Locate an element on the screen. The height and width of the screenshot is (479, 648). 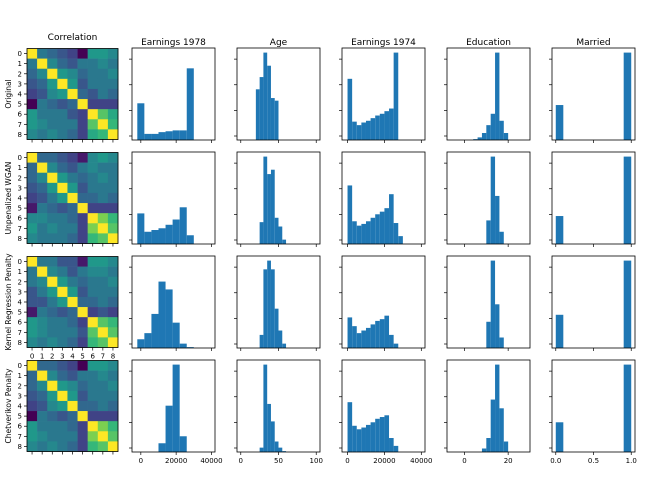
heatmap-y-tick-label: 2 is located at coordinates (20, 282).